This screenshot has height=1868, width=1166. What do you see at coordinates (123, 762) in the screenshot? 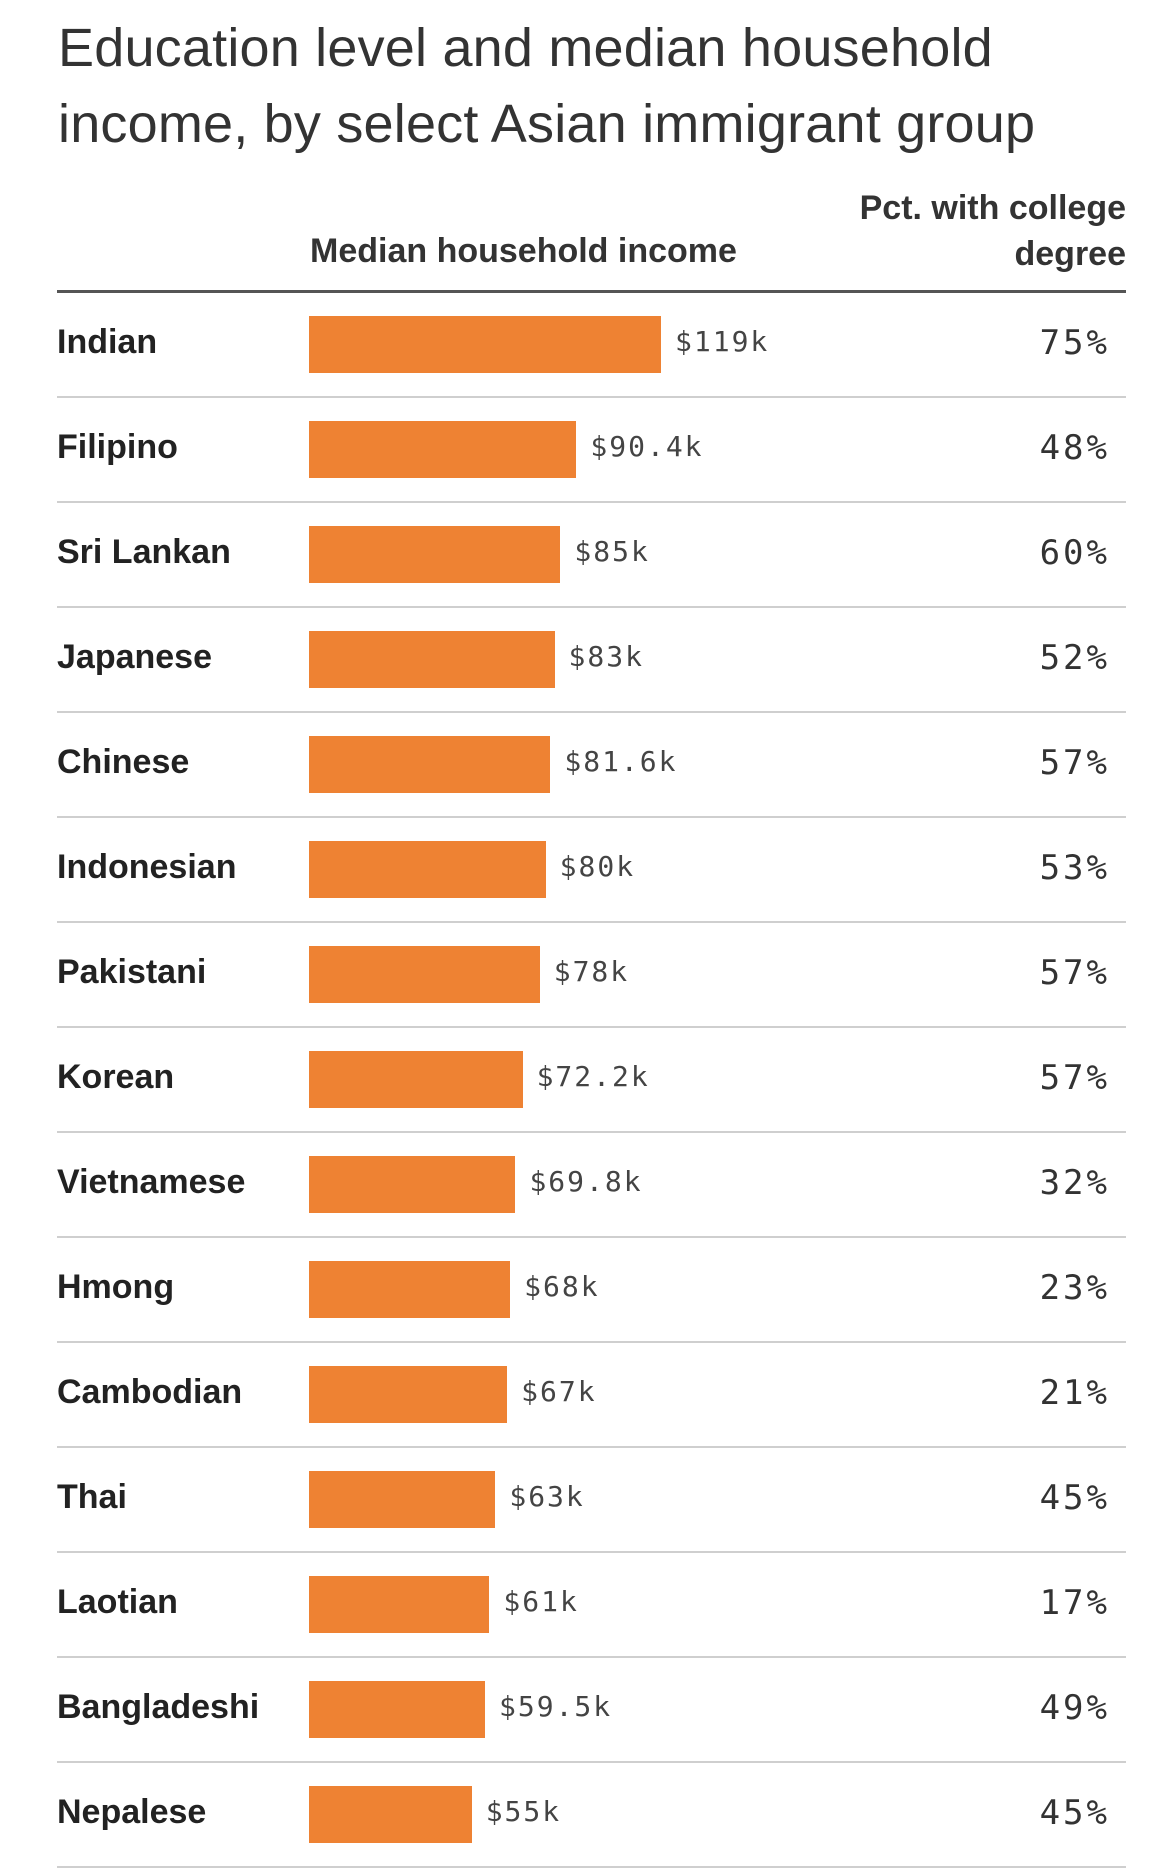
I see `category-label: Chinese` at bounding box center [123, 762].